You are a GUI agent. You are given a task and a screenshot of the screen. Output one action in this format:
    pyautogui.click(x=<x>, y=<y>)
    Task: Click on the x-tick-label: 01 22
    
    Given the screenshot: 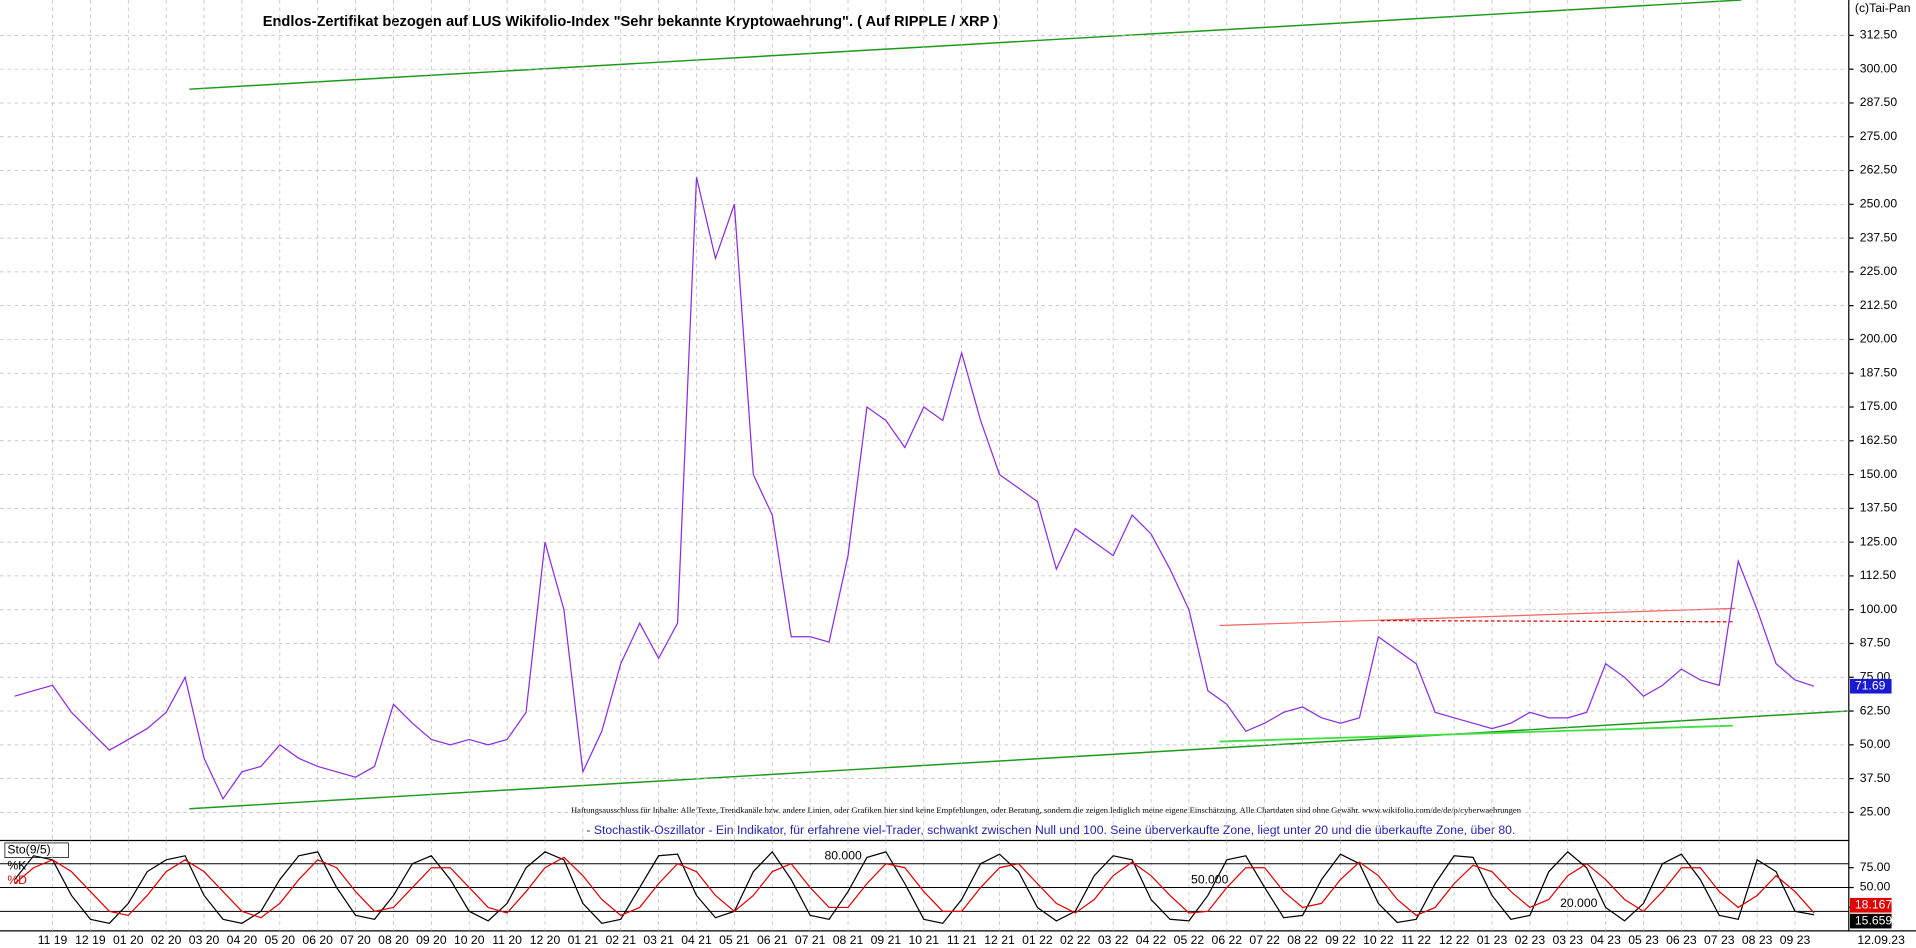 What is the action you would take?
    pyautogui.click(x=1037, y=940)
    